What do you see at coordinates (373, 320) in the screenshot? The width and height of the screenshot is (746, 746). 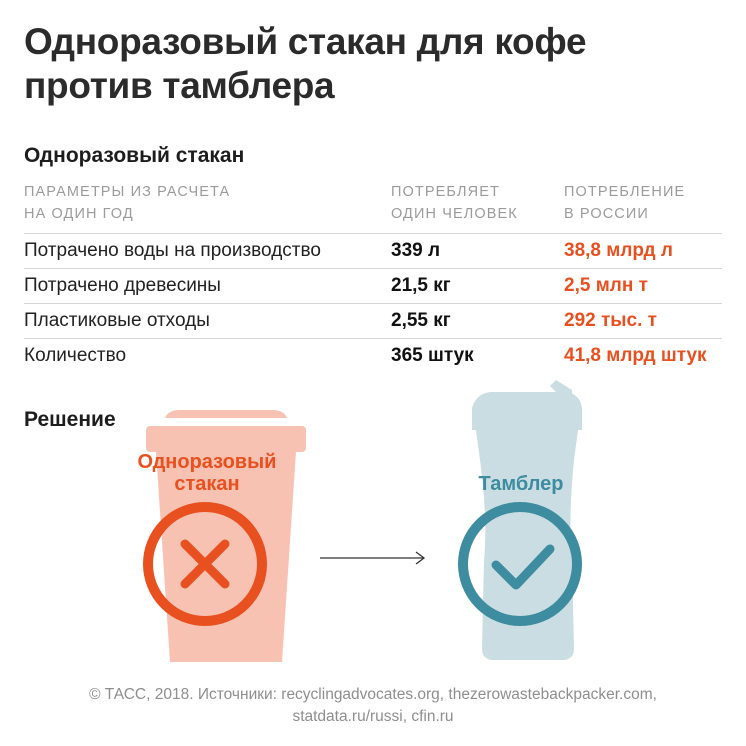 I see `table-row: Пластиковые отходы 2,55 кг 292 тыс. т` at bounding box center [373, 320].